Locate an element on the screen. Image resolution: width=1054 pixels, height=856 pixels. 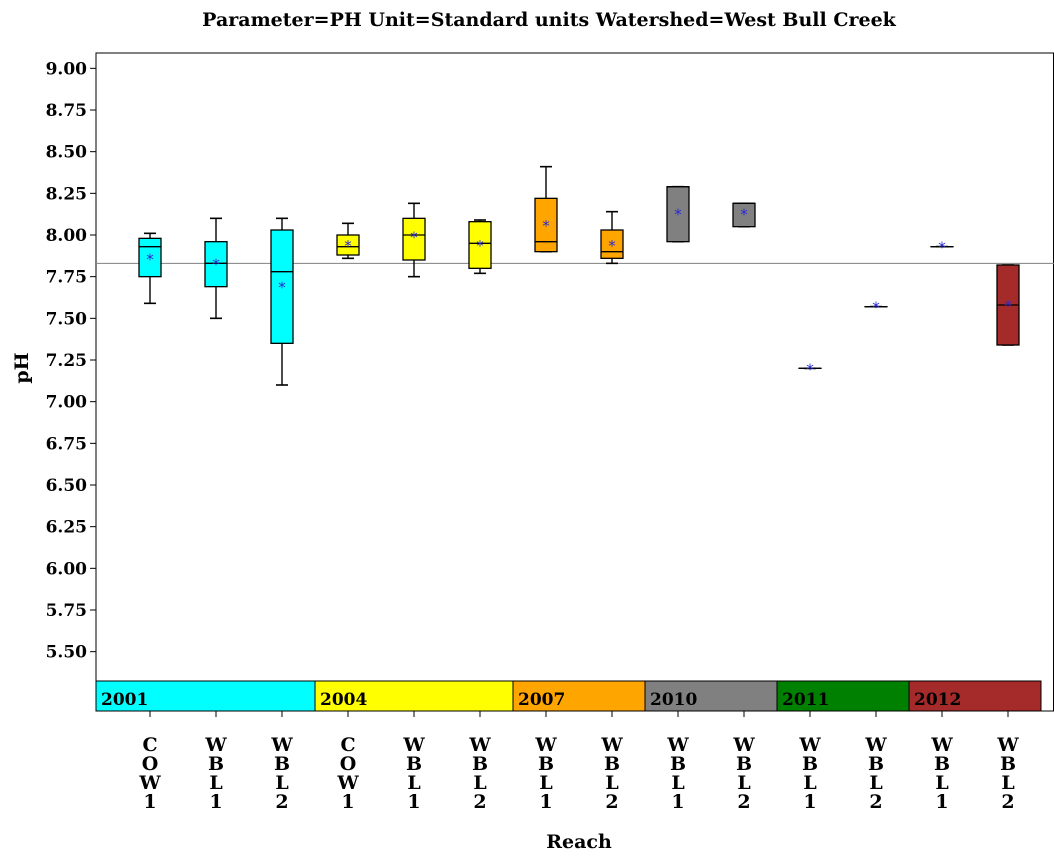
box-2007-wbl2: * is located at coordinates (612, 237).